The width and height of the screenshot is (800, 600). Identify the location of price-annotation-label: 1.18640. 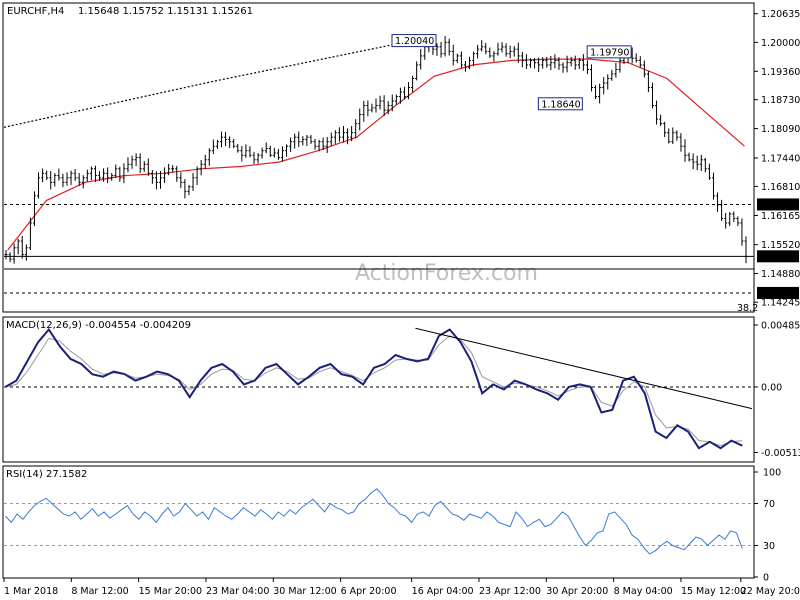
(560, 104).